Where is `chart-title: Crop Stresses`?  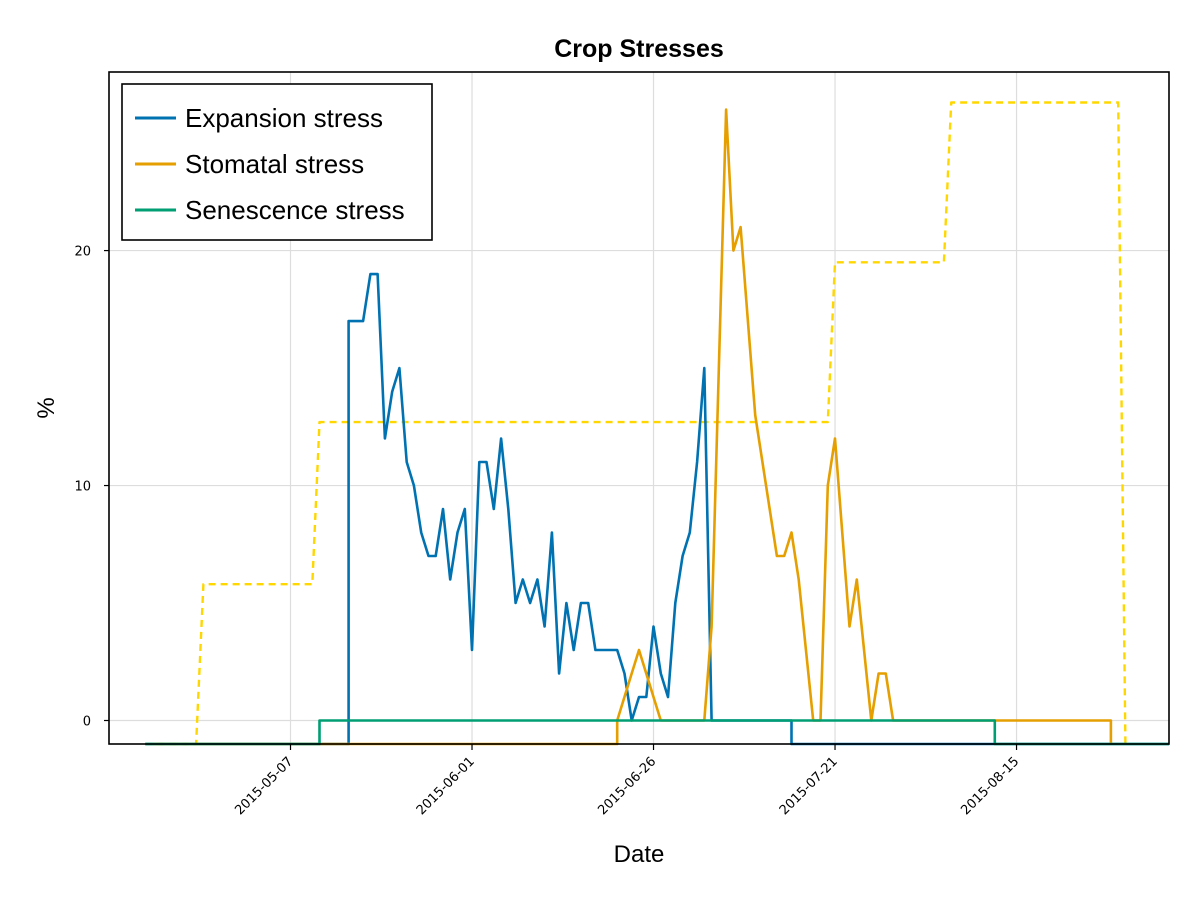 chart-title: Crop Stresses is located at coordinates (639, 49).